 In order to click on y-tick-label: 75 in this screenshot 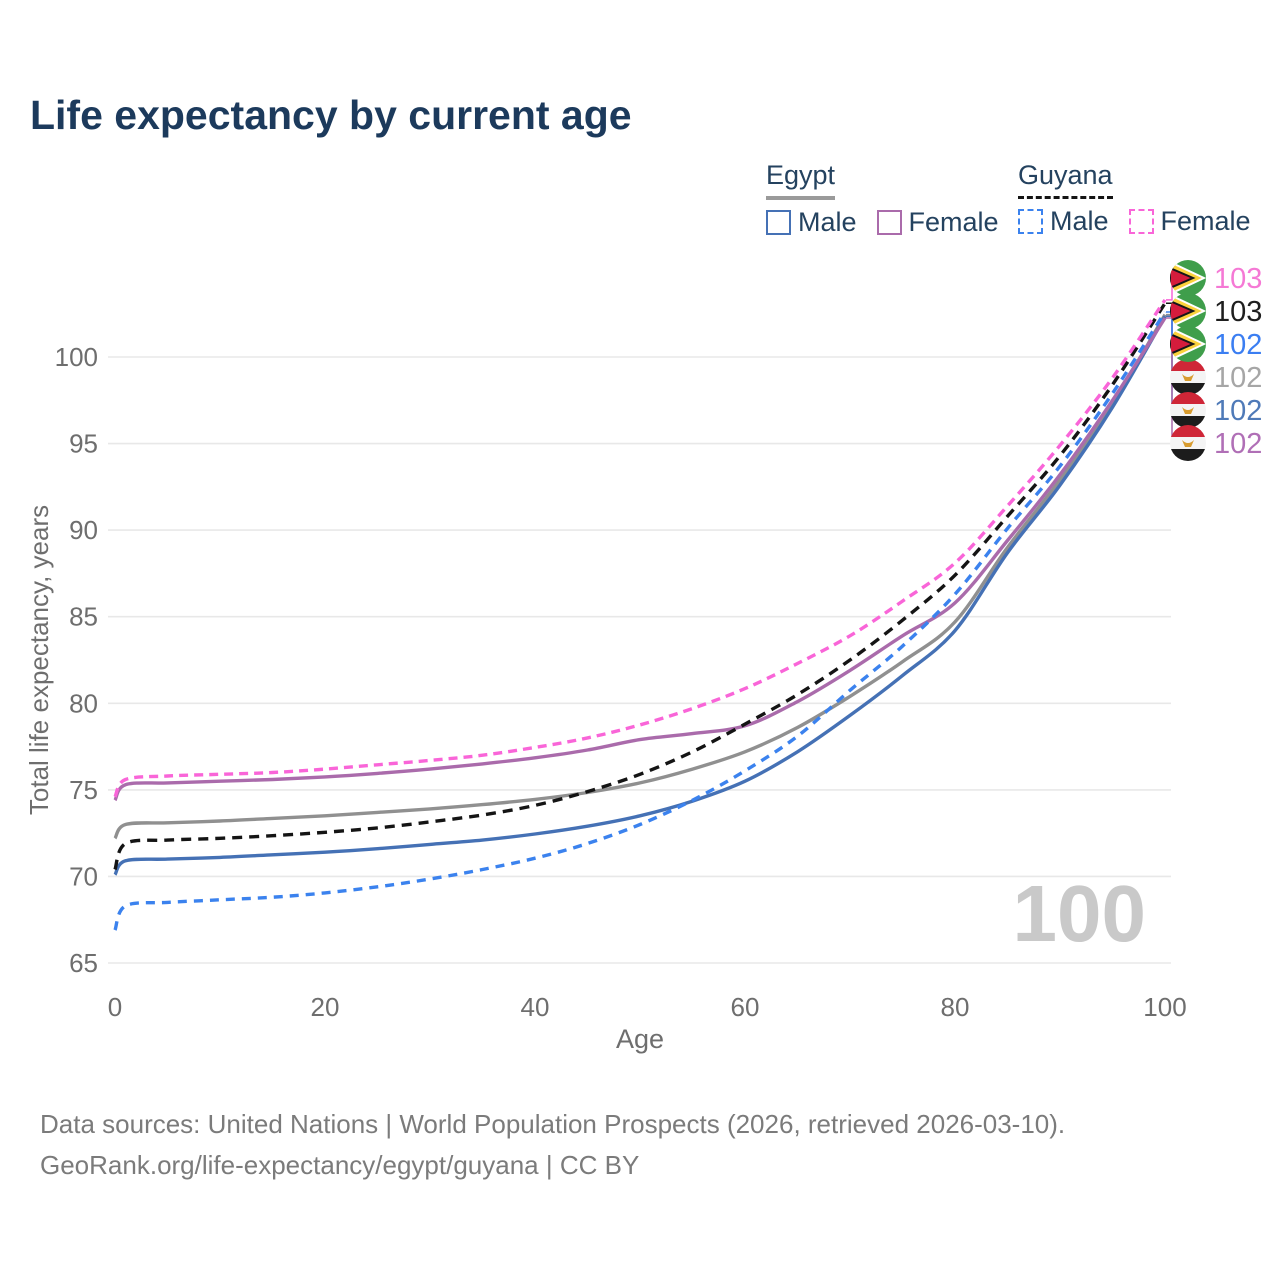, I will do `click(83, 790)`.